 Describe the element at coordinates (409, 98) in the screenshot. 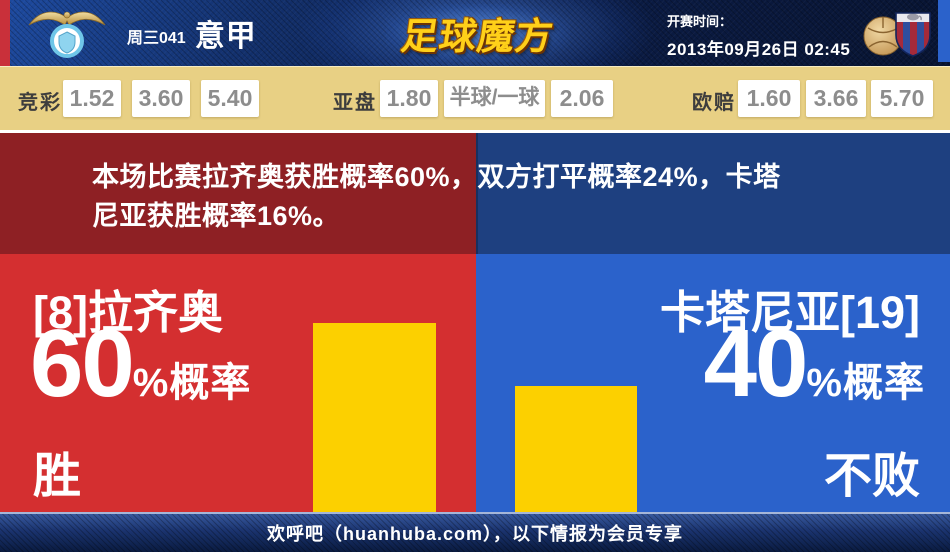

I see `odds-asian-home: 1.80` at that location.